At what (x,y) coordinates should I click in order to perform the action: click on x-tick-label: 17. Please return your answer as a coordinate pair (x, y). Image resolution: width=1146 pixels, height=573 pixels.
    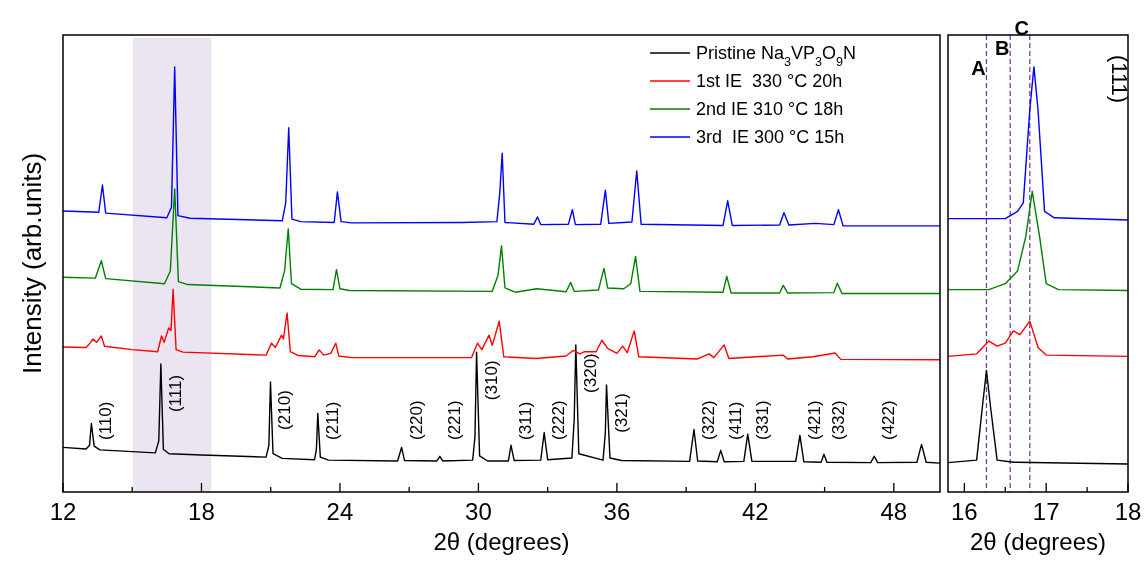
    Looking at the image, I should click on (1046, 511).